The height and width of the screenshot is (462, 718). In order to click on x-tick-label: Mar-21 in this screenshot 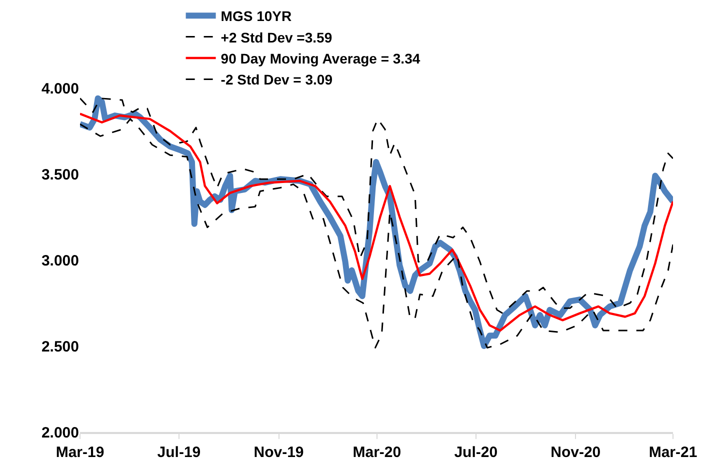, I will do `click(673, 452)`.